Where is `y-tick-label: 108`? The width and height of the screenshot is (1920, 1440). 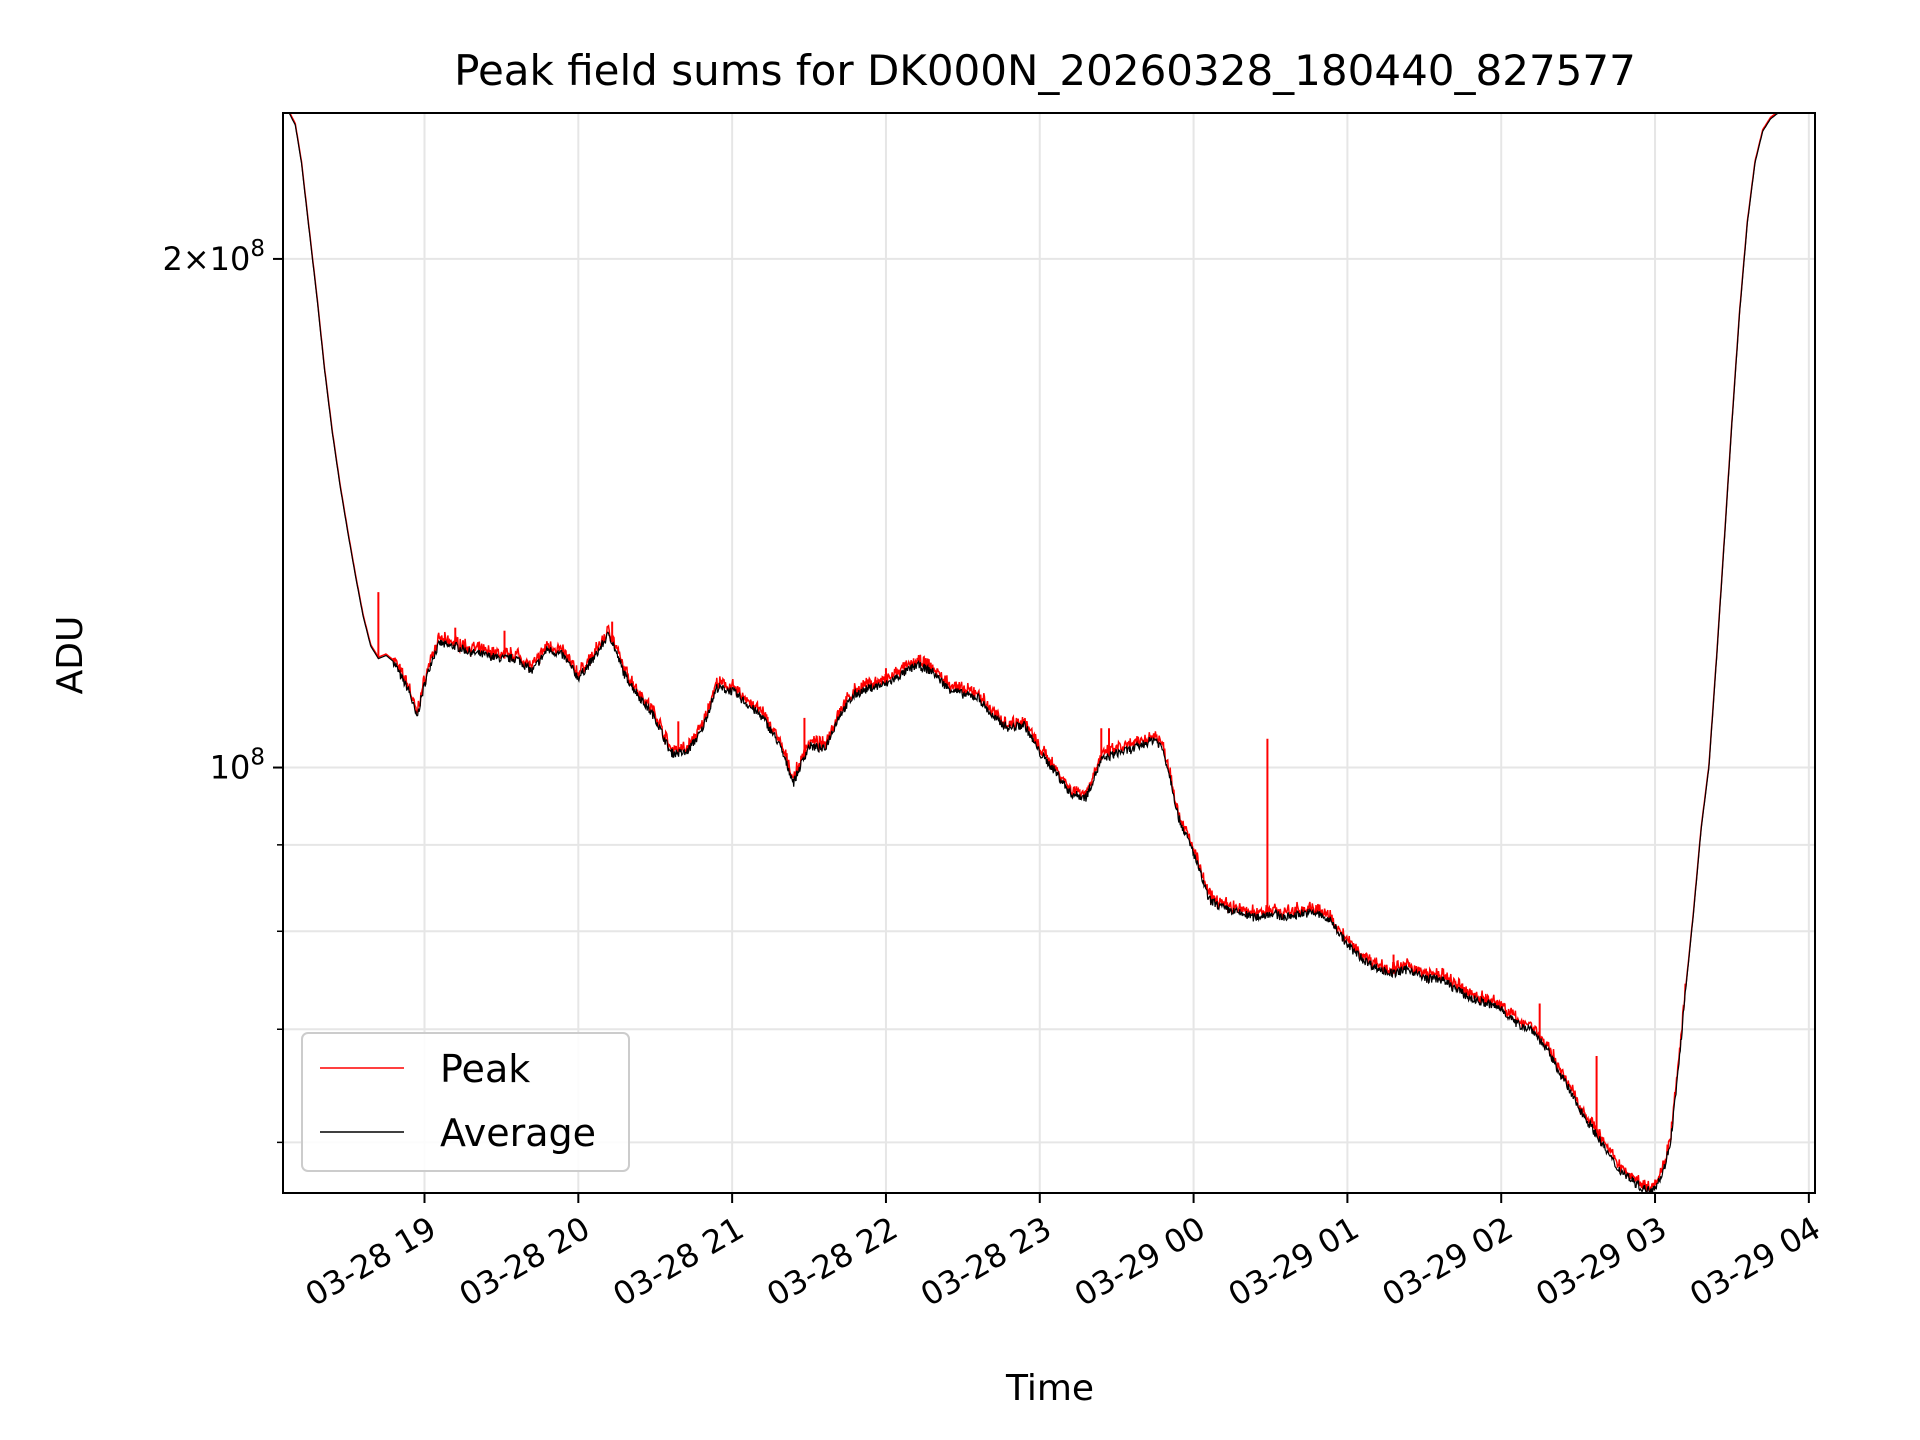
y-tick-label: 108 is located at coordinates (237, 766).